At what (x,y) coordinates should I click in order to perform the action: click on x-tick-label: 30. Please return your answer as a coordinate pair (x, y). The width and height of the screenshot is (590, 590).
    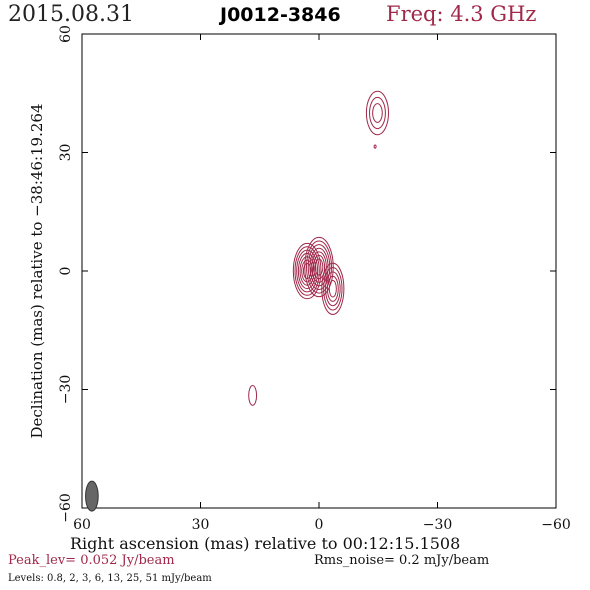
    Looking at the image, I should click on (201, 525).